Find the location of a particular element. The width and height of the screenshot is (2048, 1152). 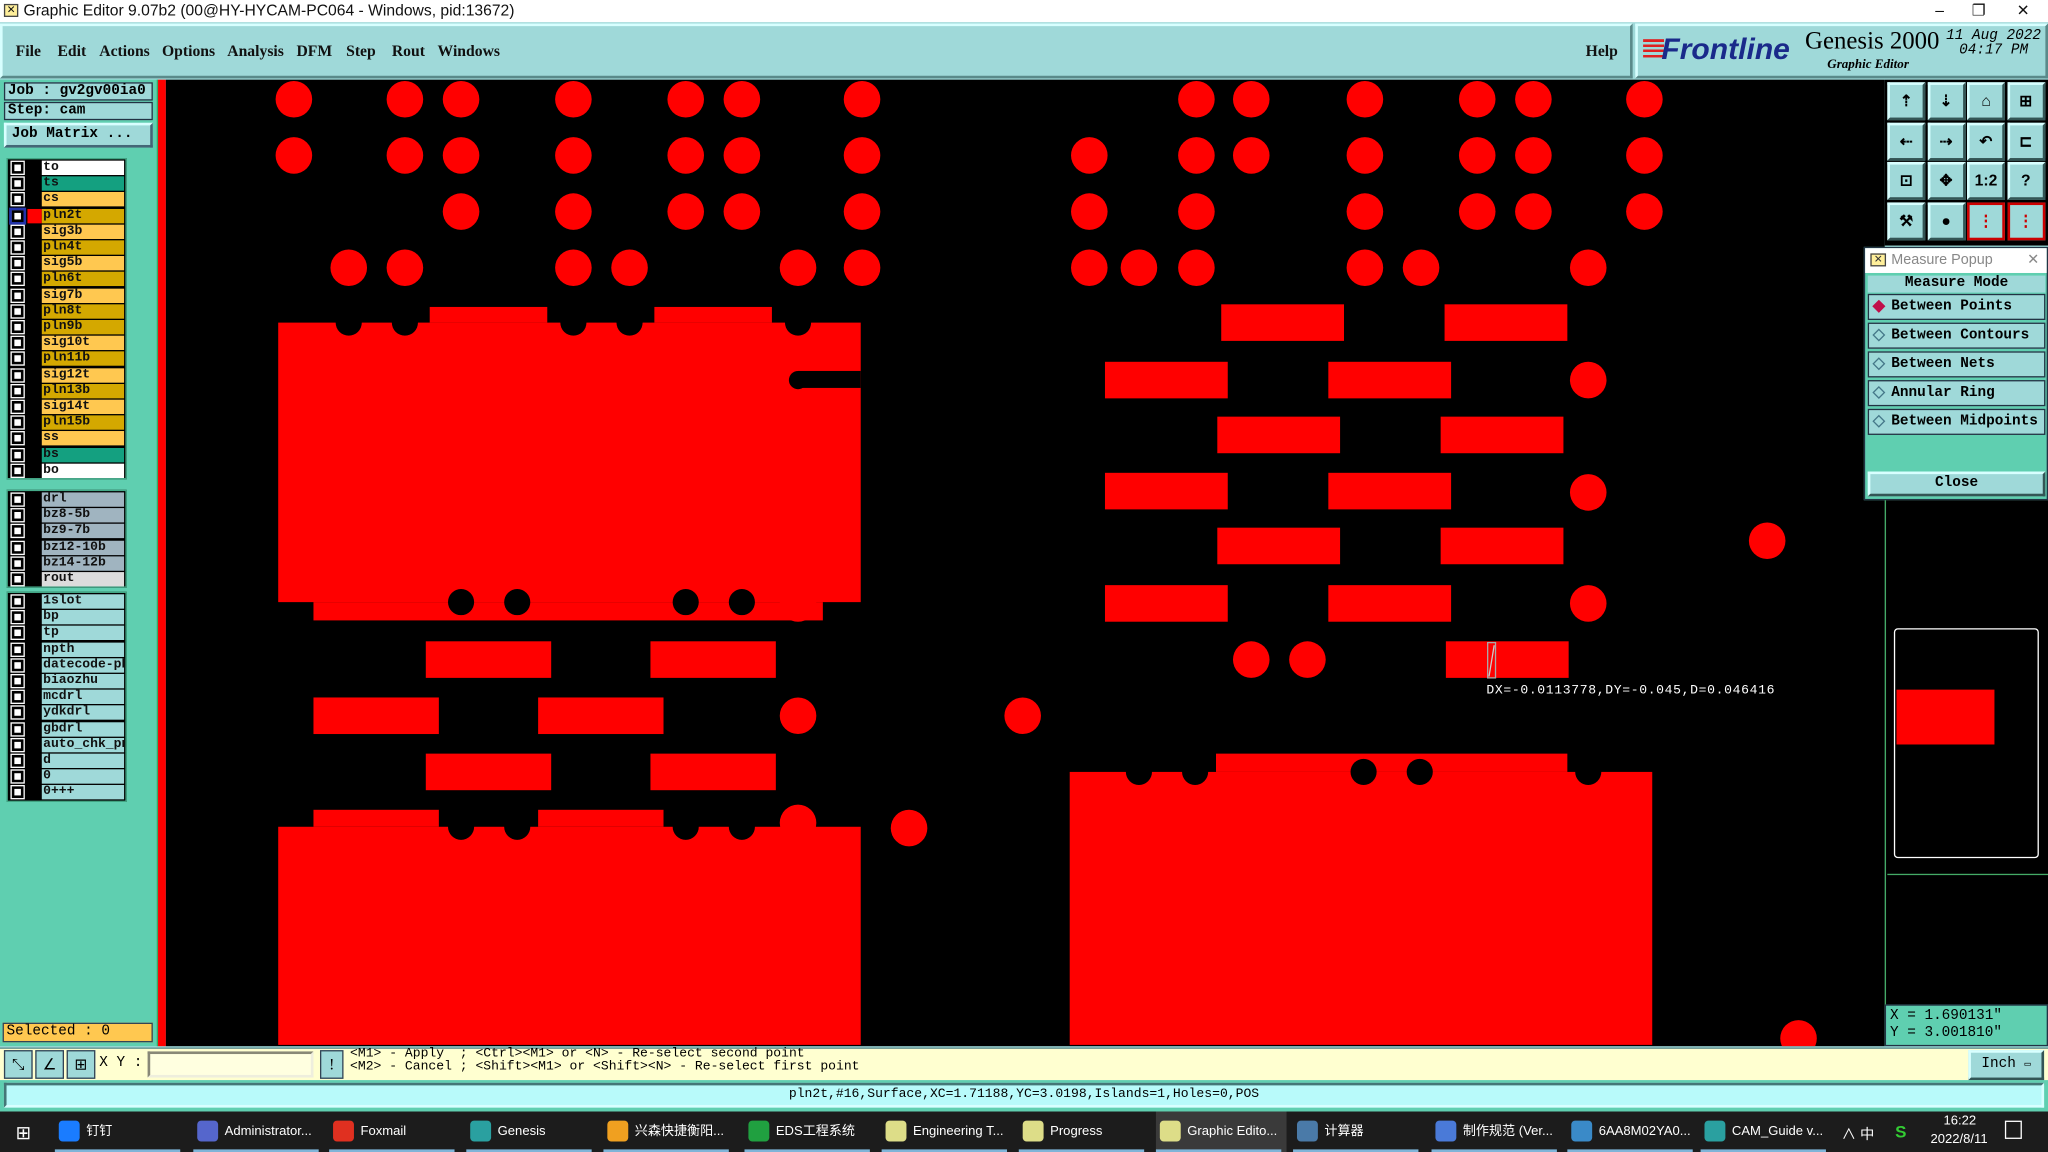

layer-row: d is located at coordinates (68, 760).